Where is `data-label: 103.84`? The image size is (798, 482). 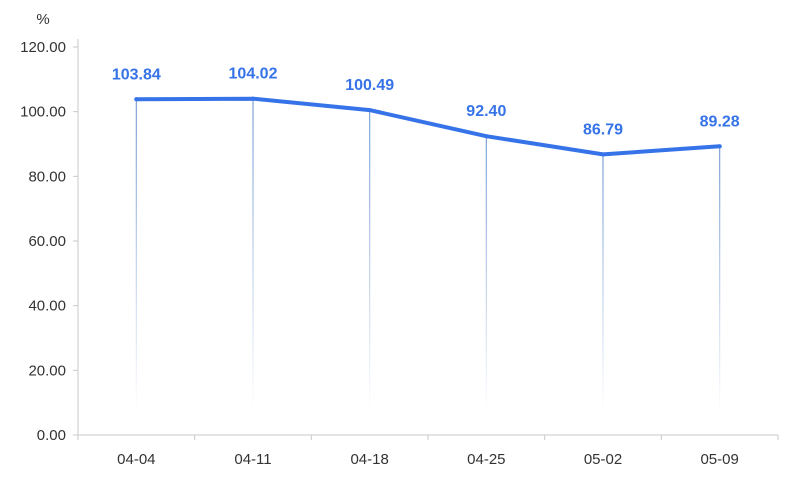
data-label: 103.84 is located at coordinates (136, 74).